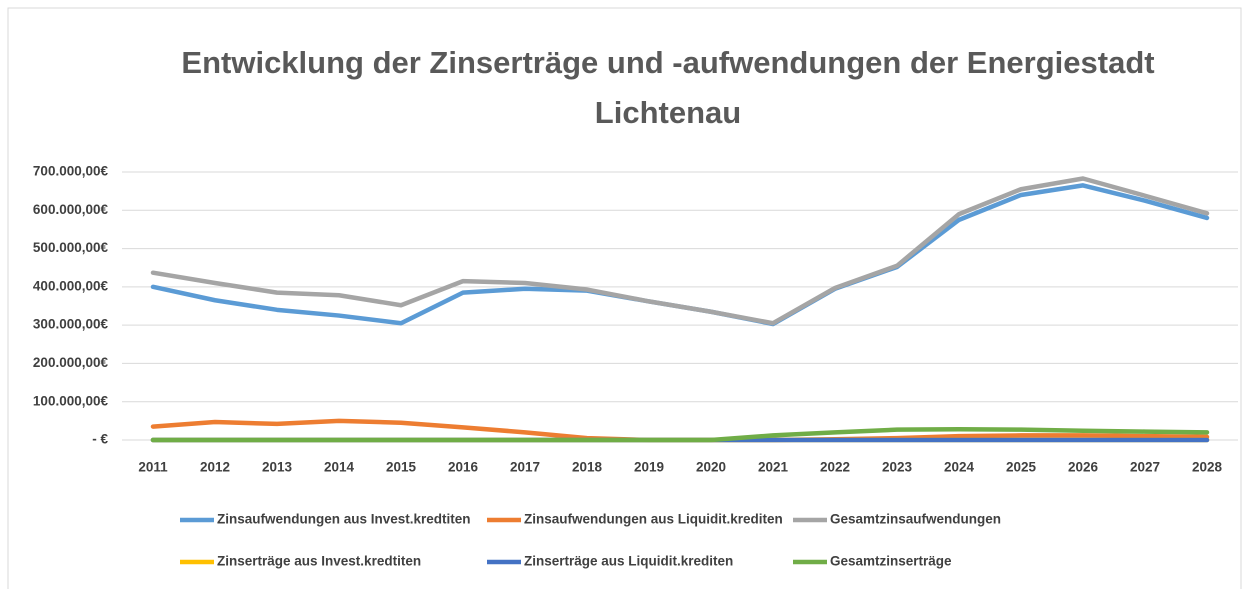 The image size is (1249, 589). What do you see at coordinates (215, 467) in the screenshot?
I see `x-tick-label: 2012` at bounding box center [215, 467].